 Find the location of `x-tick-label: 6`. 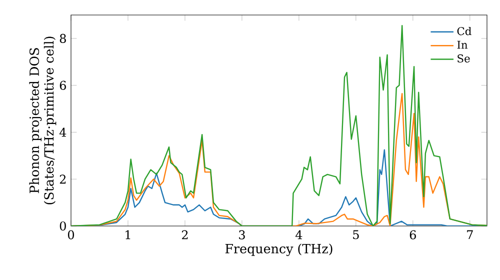

x-tick-label: 6 is located at coordinates (413, 235).